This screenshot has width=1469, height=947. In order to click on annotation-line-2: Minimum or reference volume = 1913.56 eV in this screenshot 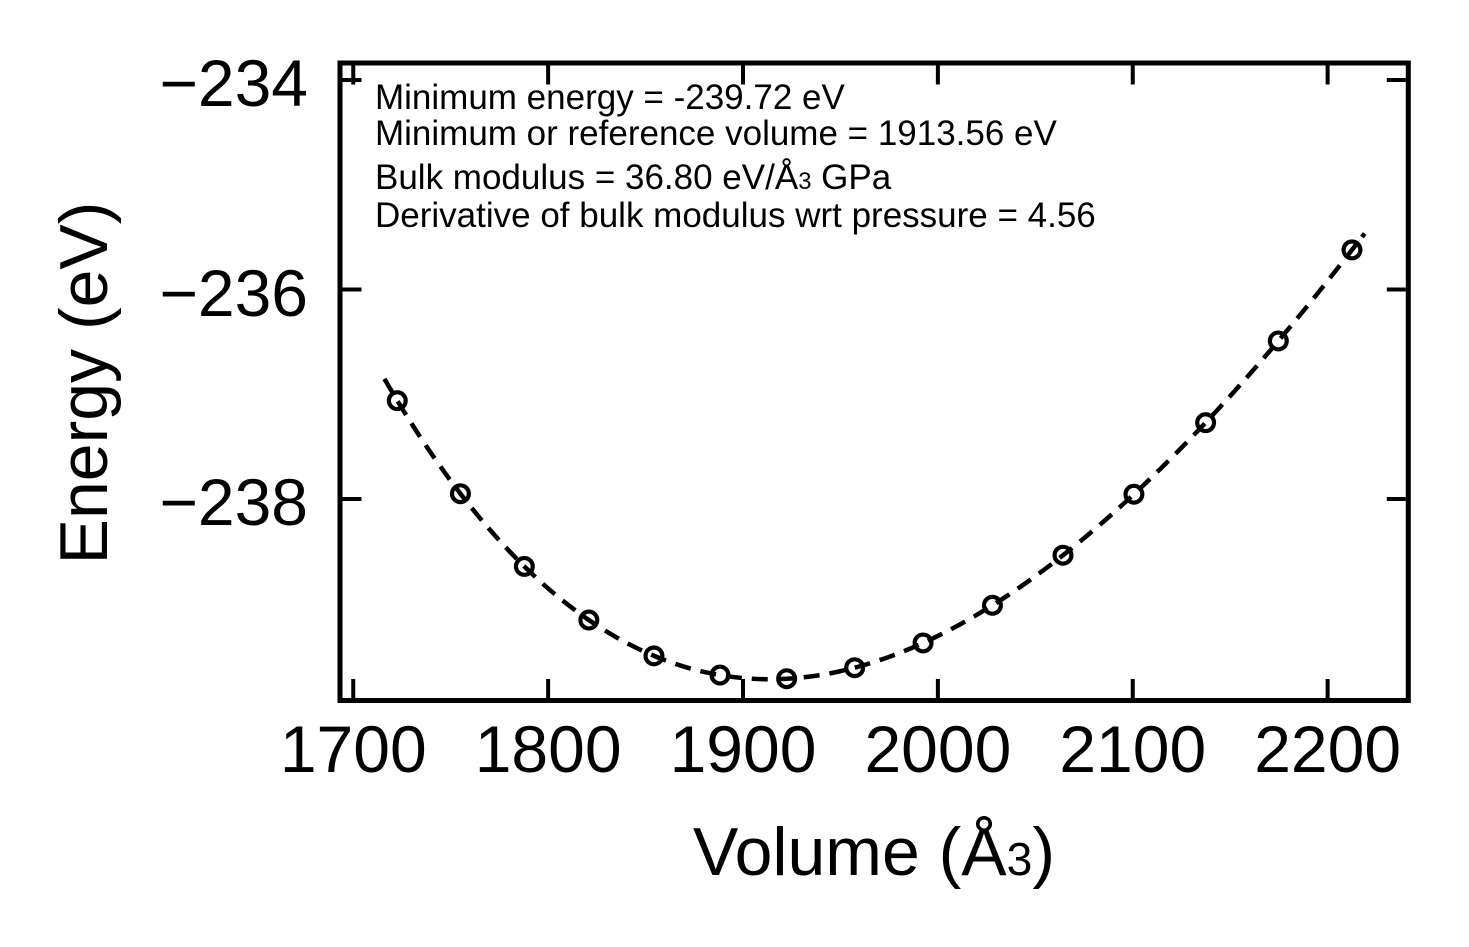, I will do `click(716, 133)`.